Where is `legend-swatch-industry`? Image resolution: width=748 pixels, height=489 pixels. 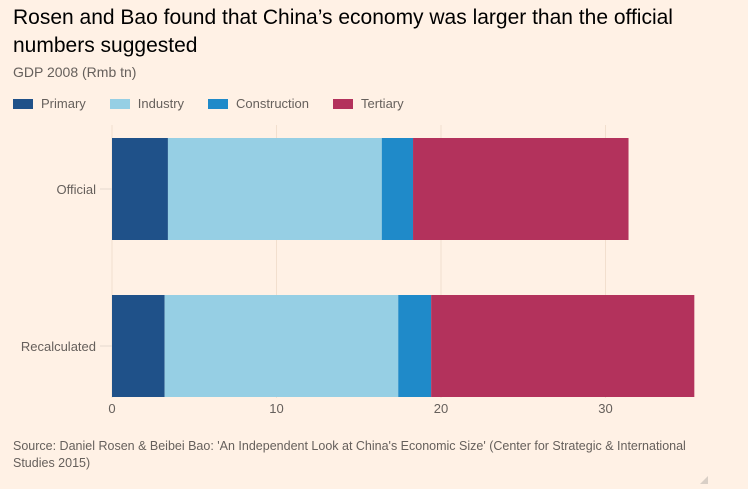
legend-swatch-industry is located at coordinates (119, 103).